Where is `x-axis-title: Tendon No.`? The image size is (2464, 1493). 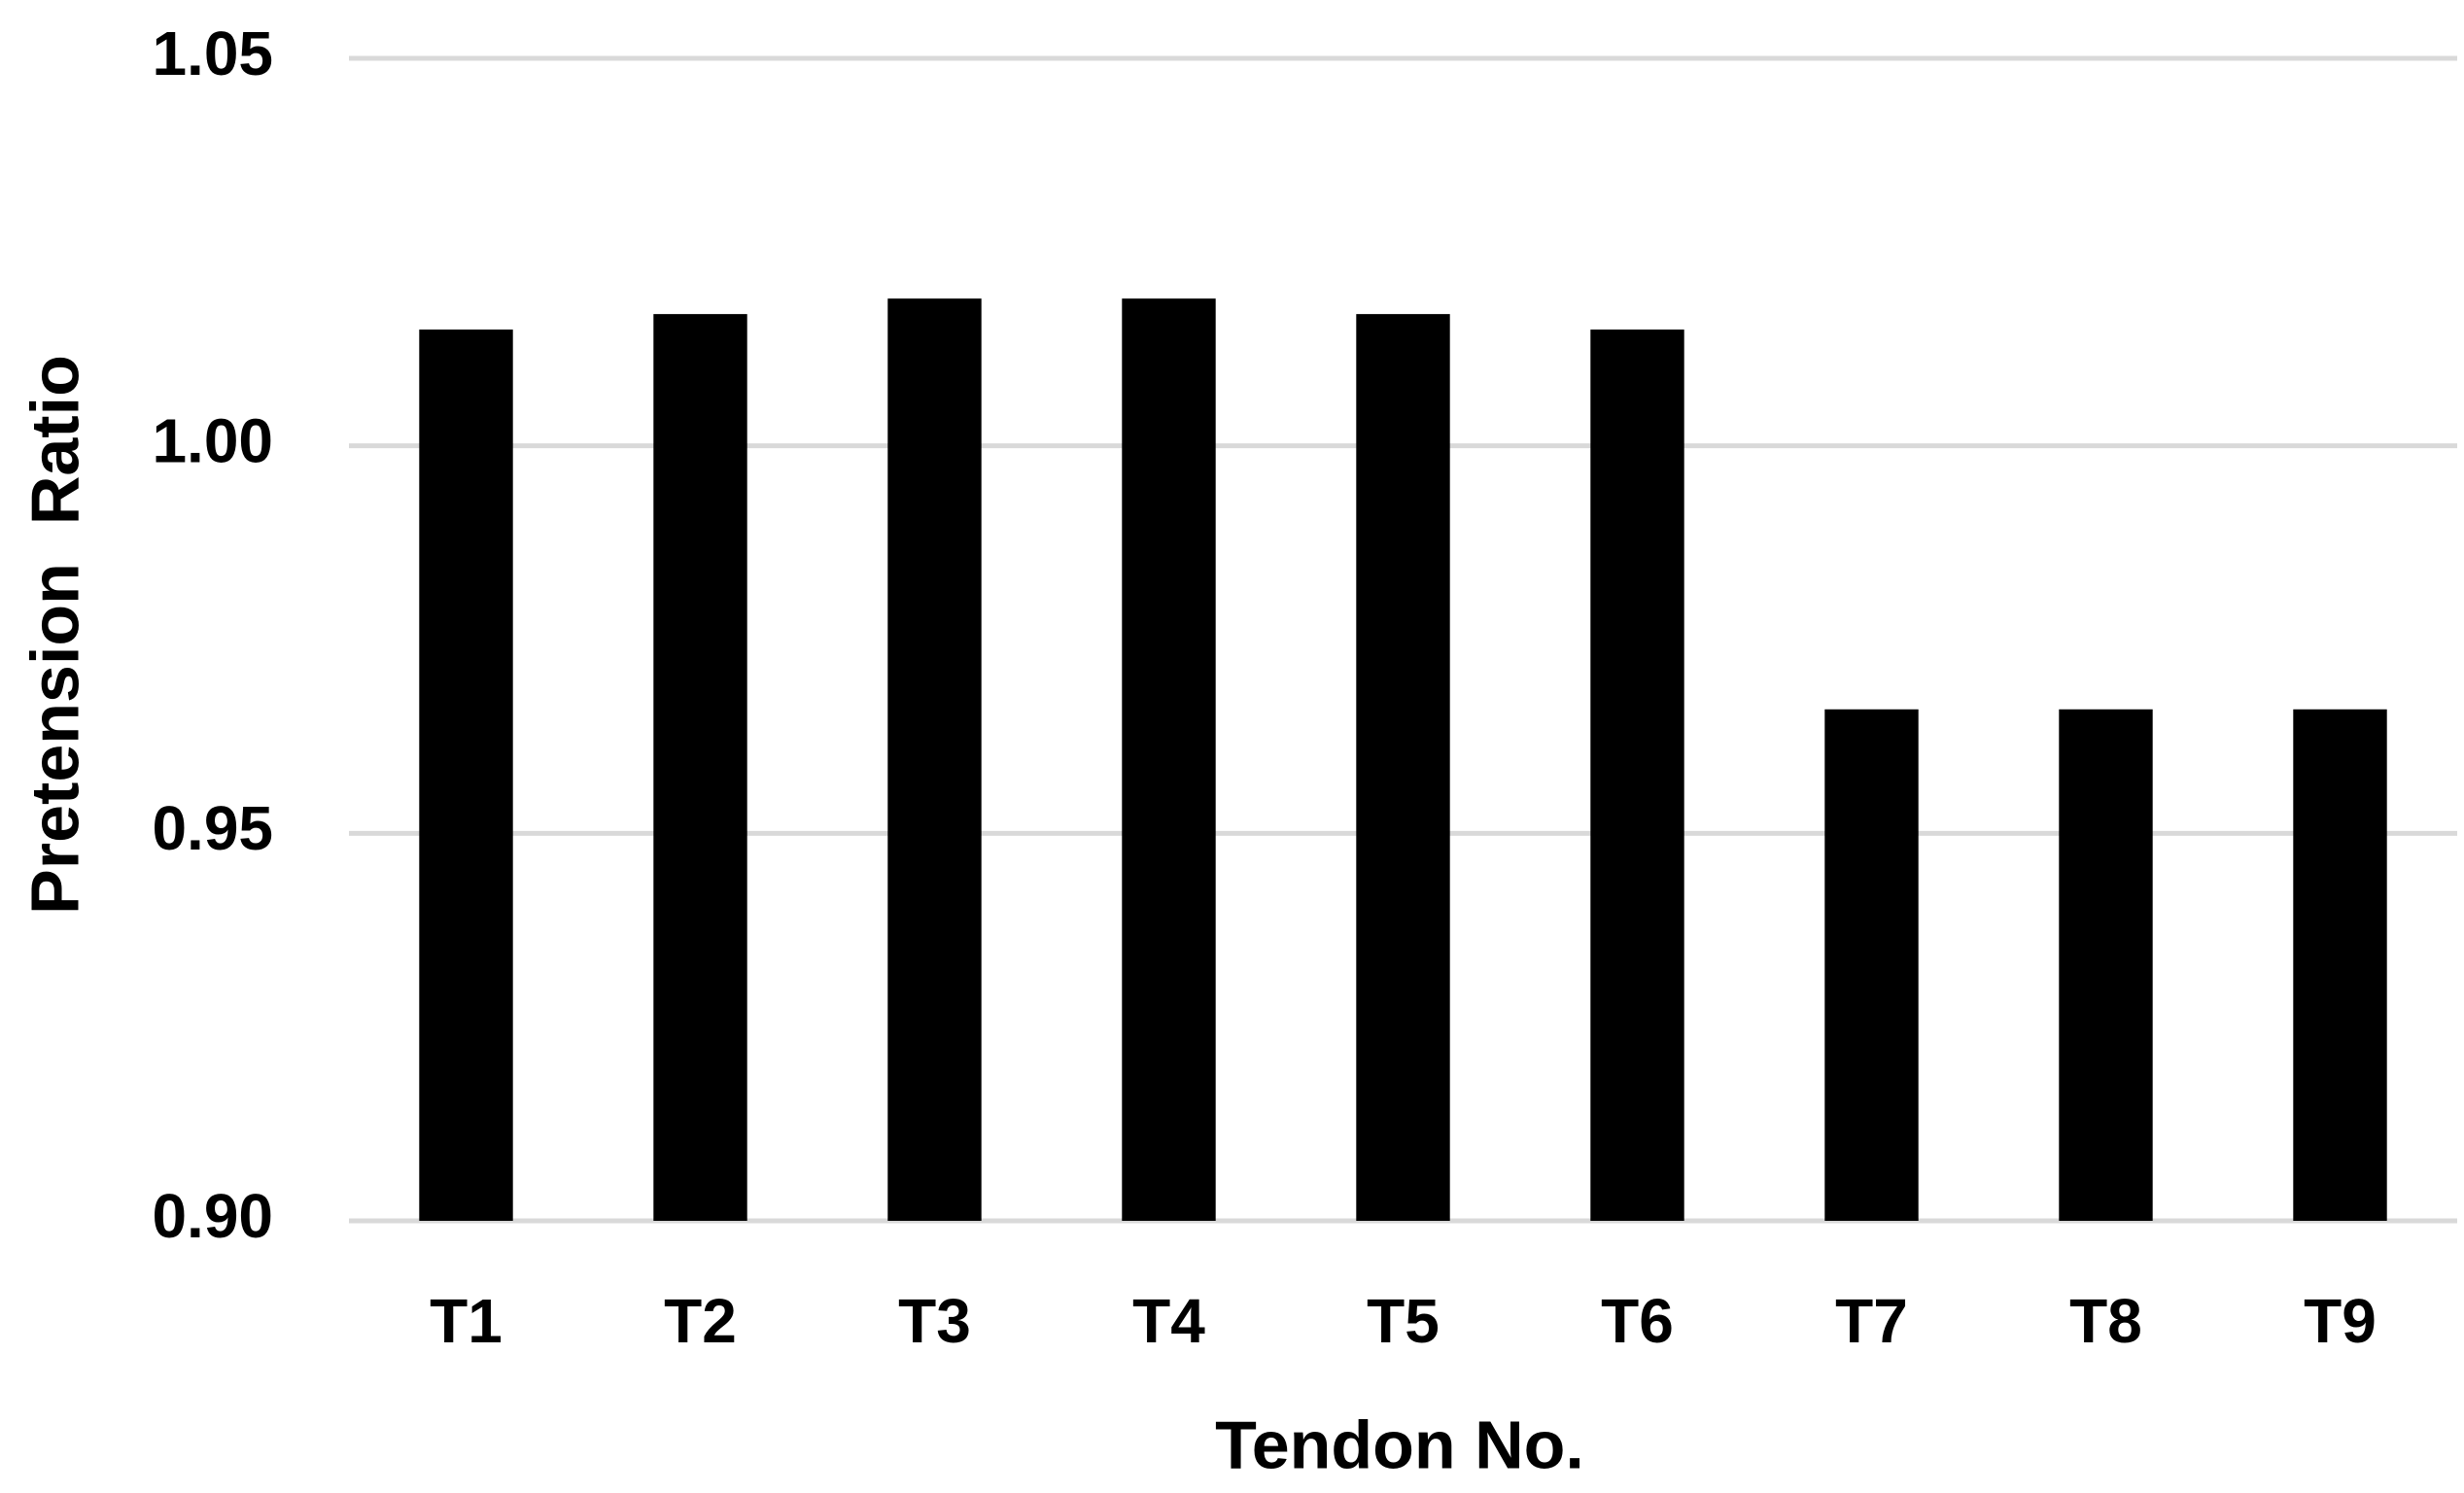
x-axis-title: Tendon No. is located at coordinates (1399, 1444).